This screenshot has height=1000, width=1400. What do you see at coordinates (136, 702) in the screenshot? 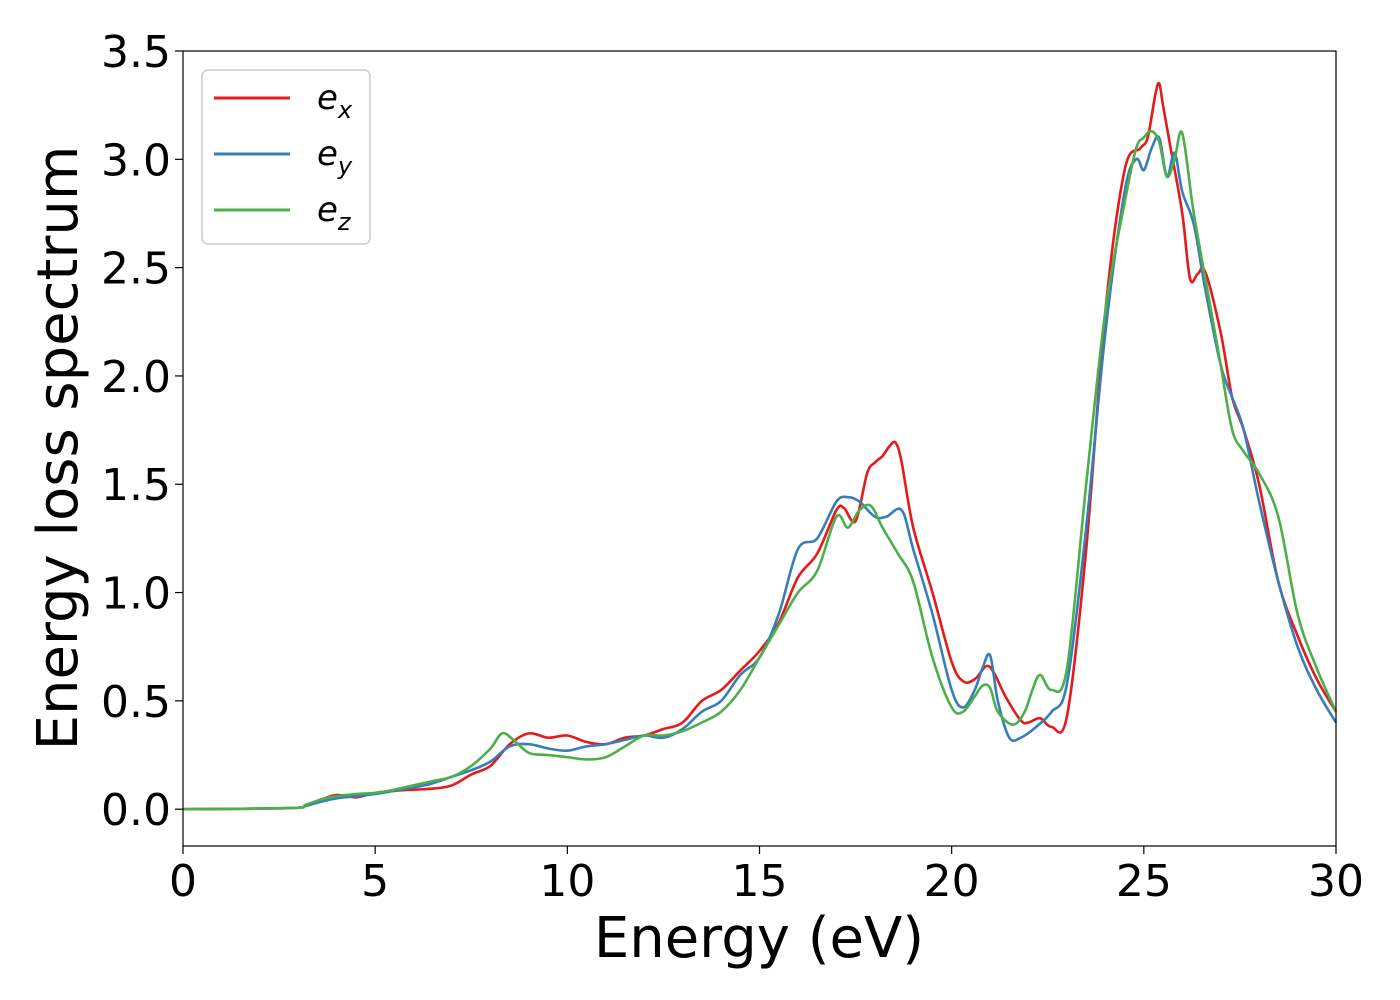
I see `y-tick-label: 0.5` at bounding box center [136, 702].